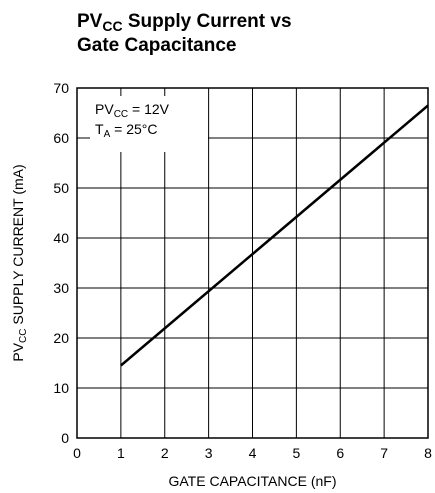 This screenshot has height=493, width=435. I want to click on x-tick-label: 0, so click(77, 453).